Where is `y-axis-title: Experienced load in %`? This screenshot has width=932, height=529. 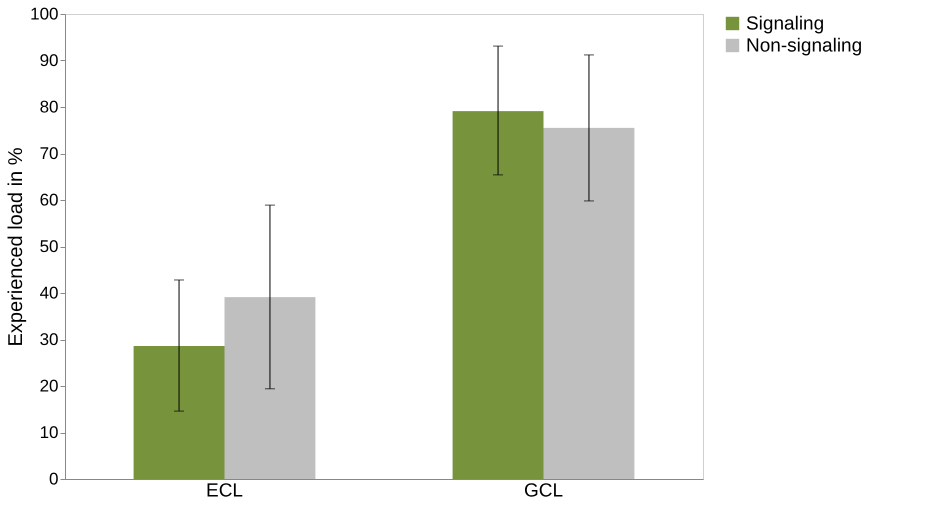 y-axis-title: Experienced load in % is located at coordinates (16, 247).